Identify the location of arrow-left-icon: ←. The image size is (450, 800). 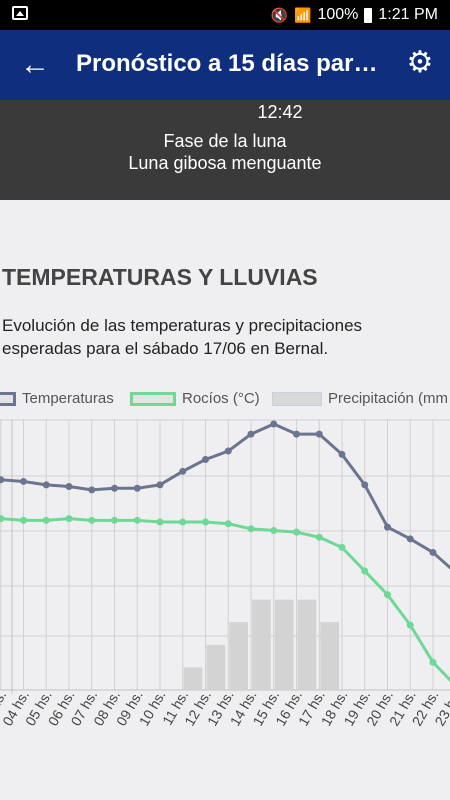
(35, 64).